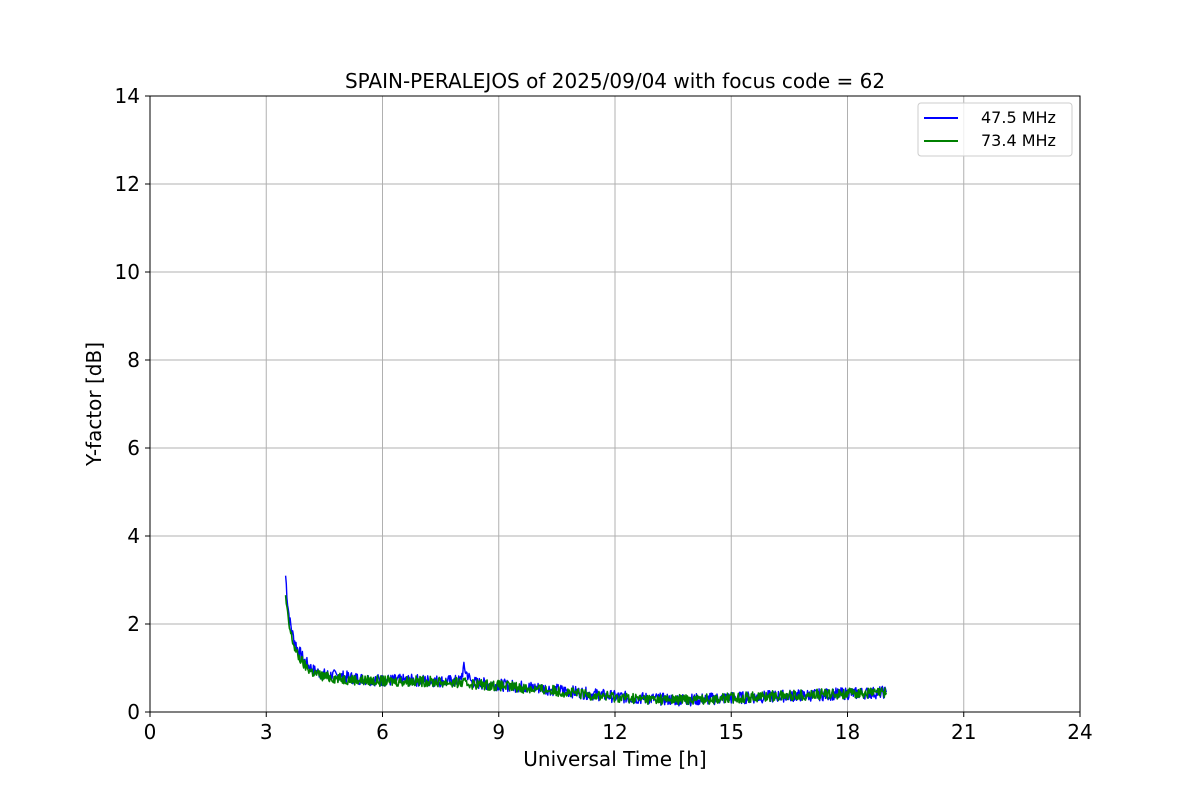  What do you see at coordinates (731, 732) in the screenshot?
I see `x-tick-label: 15` at bounding box center [731, 732].